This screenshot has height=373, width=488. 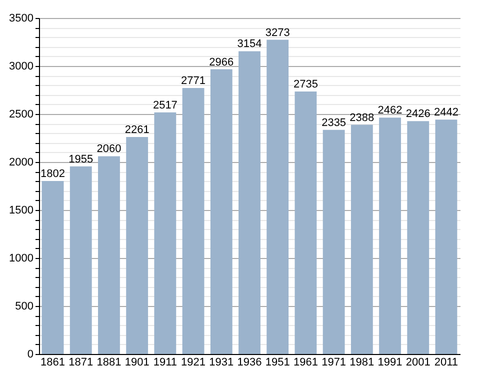 What do you see at coordinates (221, 62) in the screenshot?
I see `data-label: 2966` at bounding box center [221, 62].